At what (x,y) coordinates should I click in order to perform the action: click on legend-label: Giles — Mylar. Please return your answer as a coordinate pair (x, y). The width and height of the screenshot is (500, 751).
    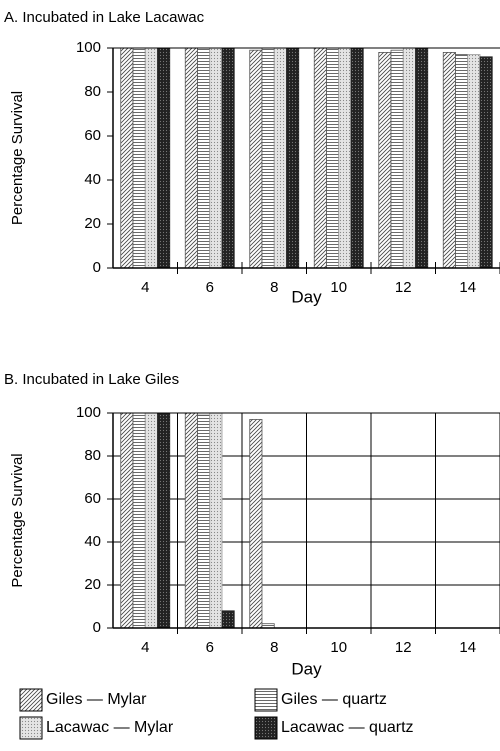
    Looking at the image, I should click on (96, 699).